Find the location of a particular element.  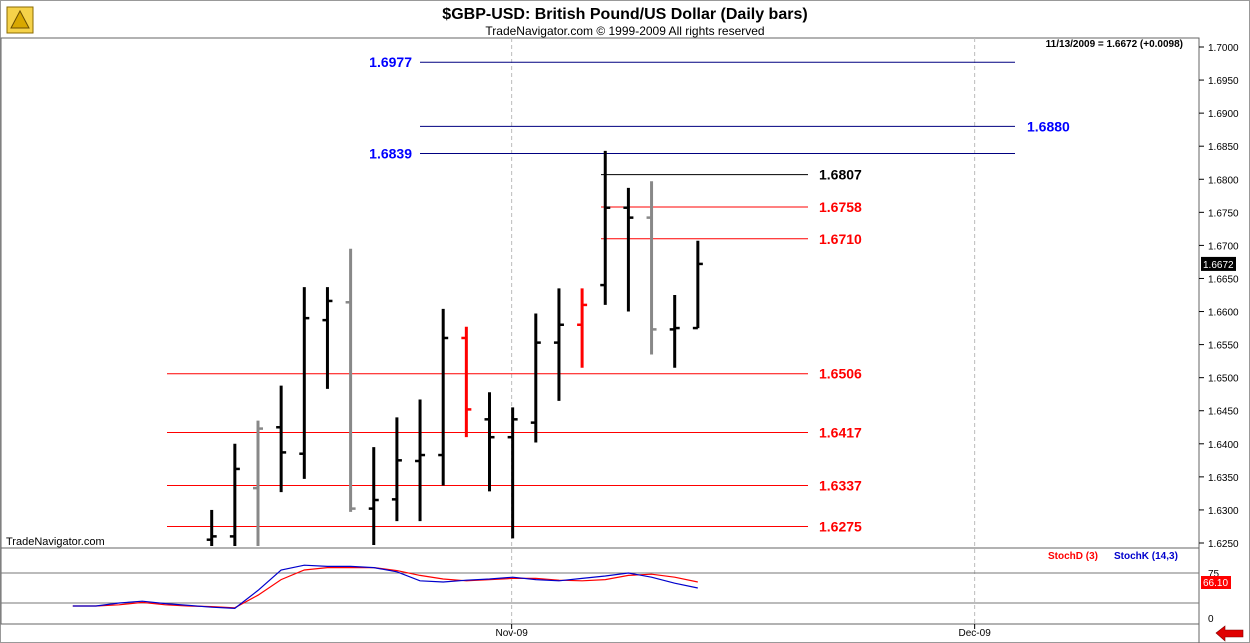

y-tick-label: 1.6850 is located at coordinates (1223, 147).